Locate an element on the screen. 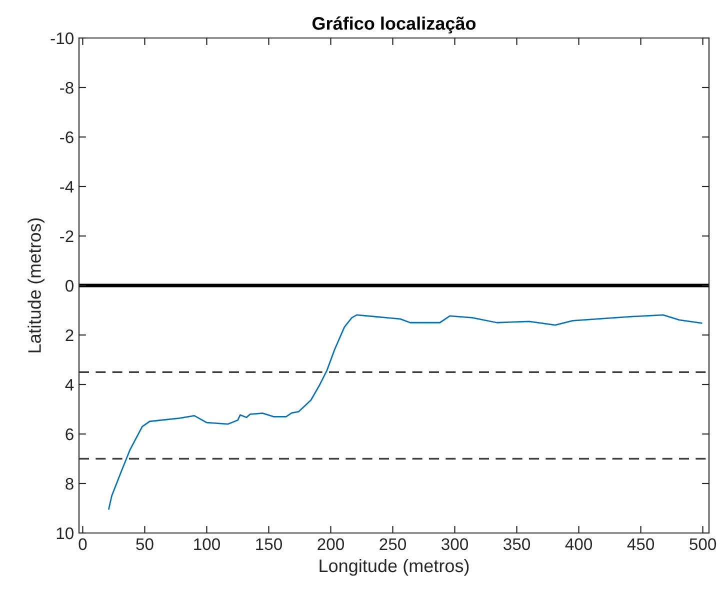  x-tick-label: 200 is located at coordinates (331, 544).